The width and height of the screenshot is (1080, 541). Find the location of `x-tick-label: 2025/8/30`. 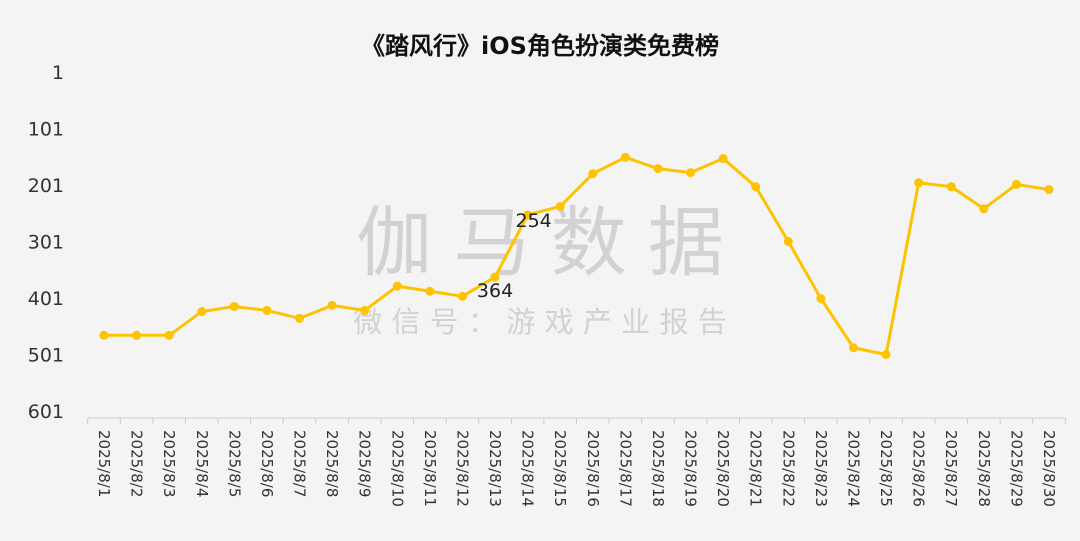

x-tick-label: 2025/8/30 is located at coordinates (1049, 468).